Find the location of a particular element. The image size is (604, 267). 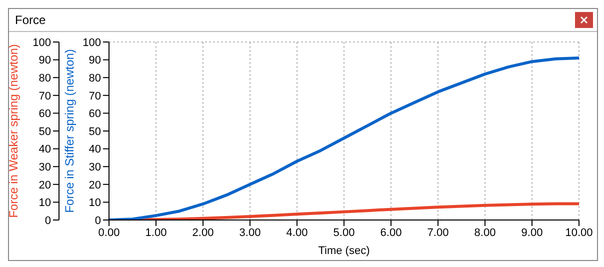

y-tick-label: 40 is located at coordinates (44, 150).